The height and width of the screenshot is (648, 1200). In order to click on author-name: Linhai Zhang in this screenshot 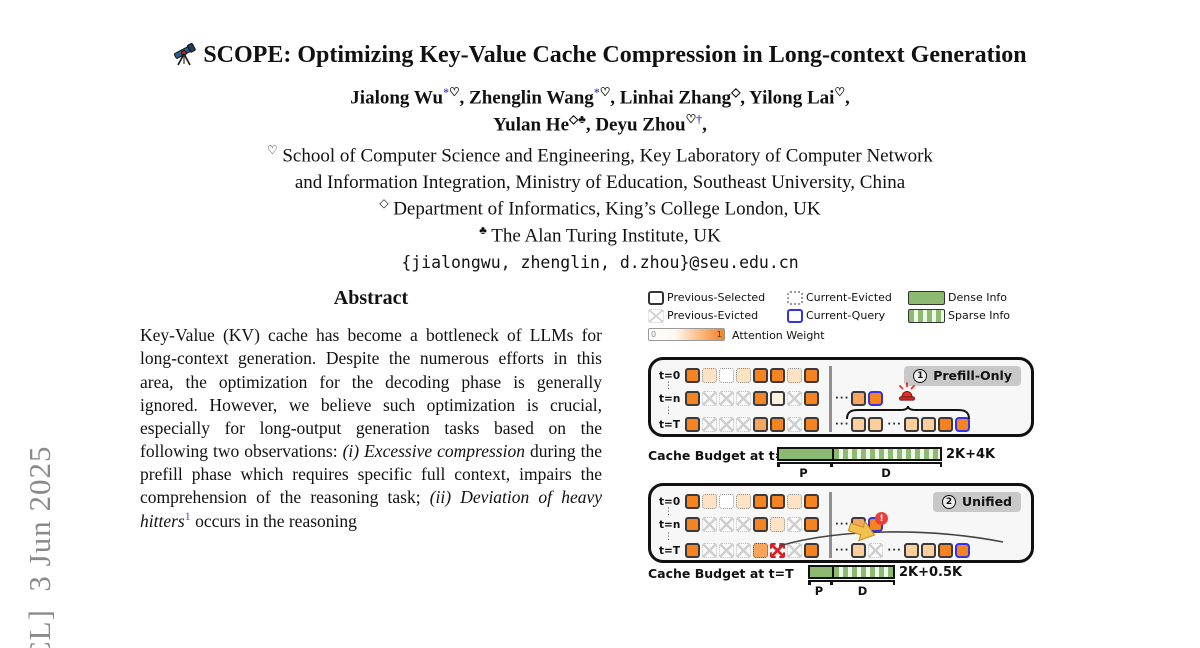, I will do `click(675, 98)`.